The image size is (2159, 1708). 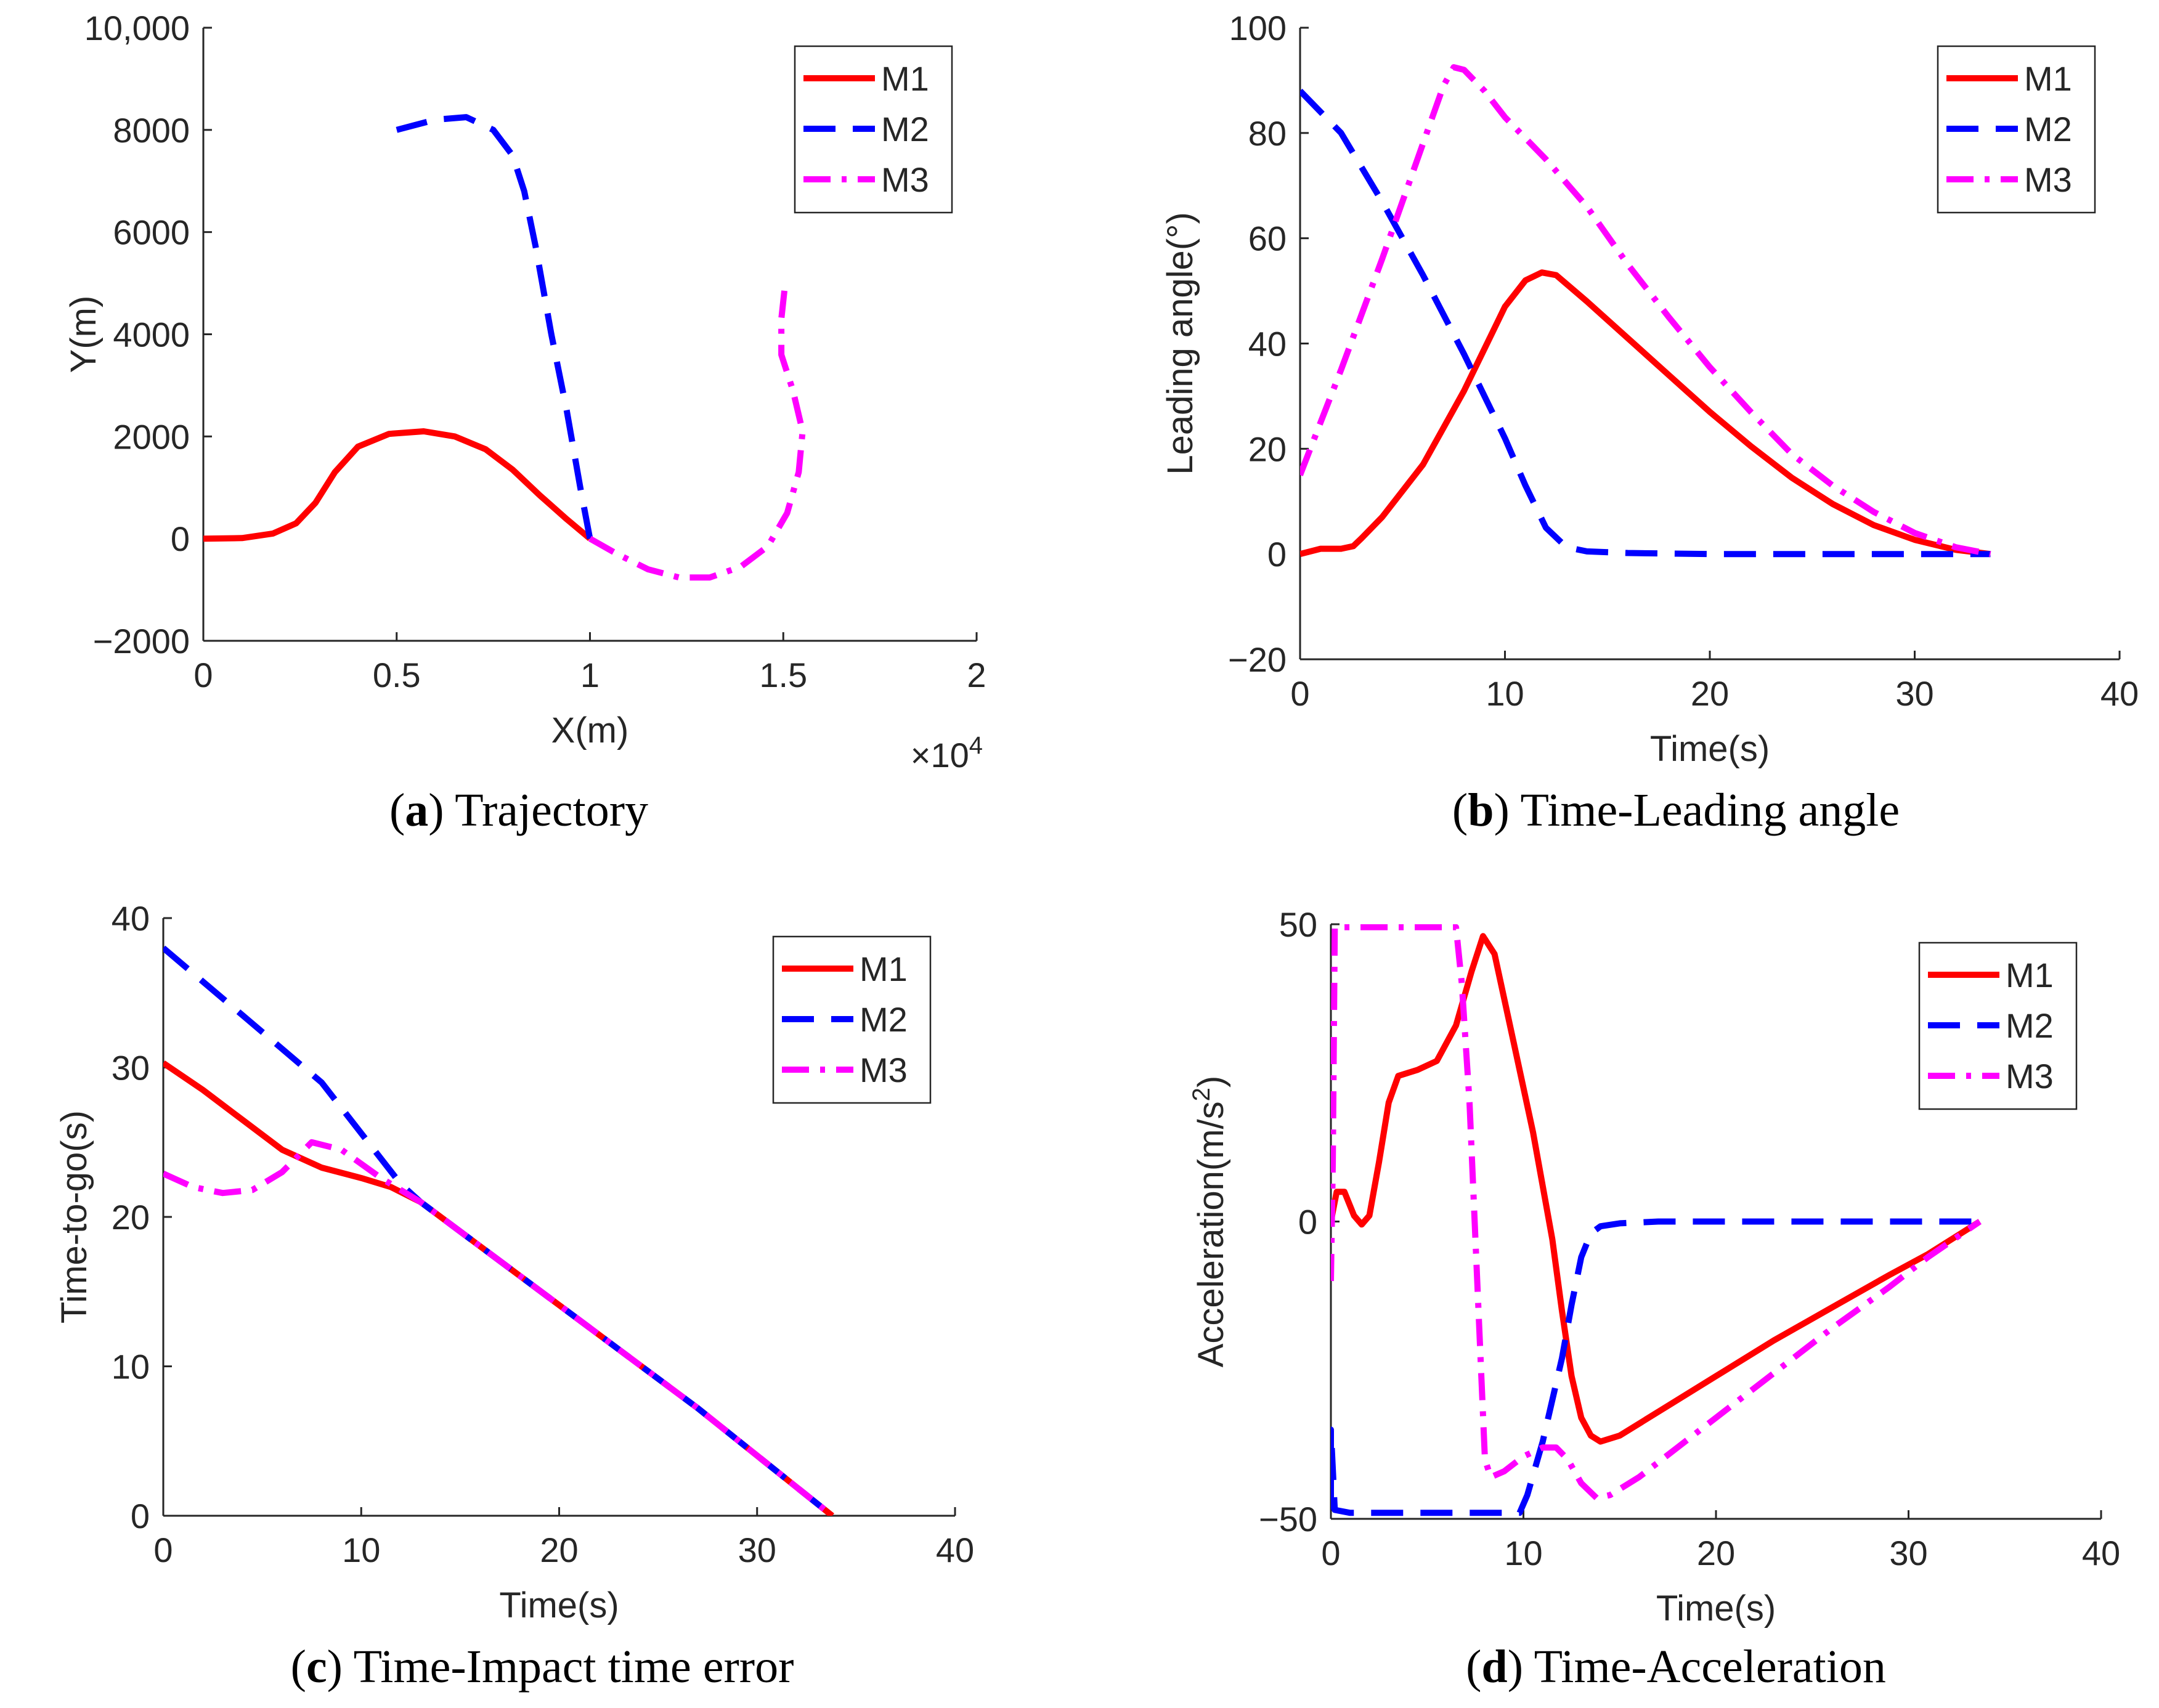 I want to click on y-tick-label: −50, so click(x=1288, y=1519).